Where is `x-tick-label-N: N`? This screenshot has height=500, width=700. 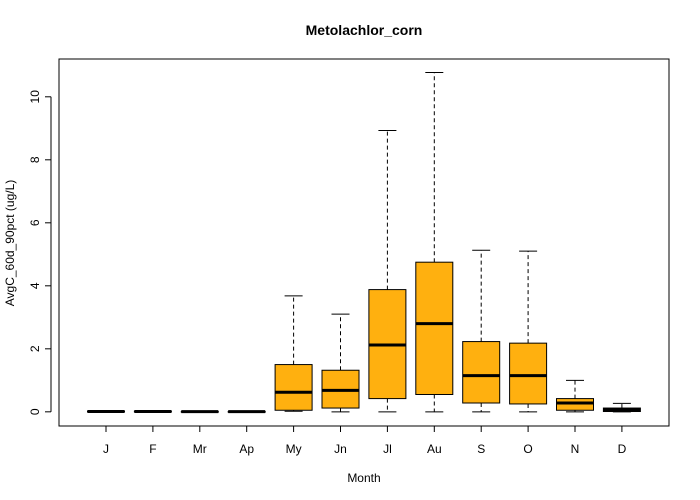
x-tick-label-N: N is located at coordinates (575, 449).